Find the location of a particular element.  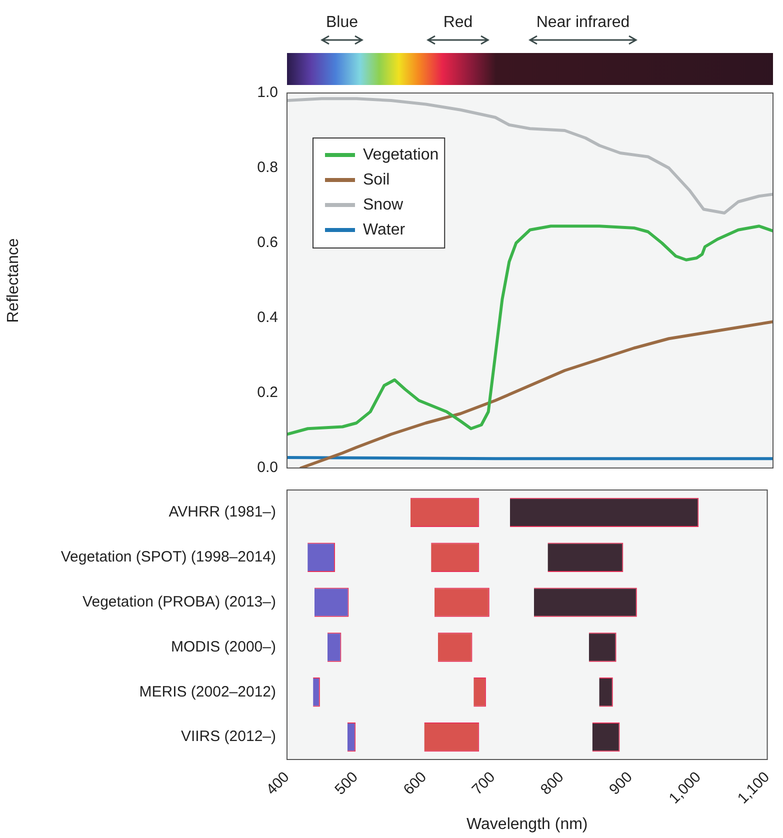

legend-label: Snow is located at coordinates (383, 205).